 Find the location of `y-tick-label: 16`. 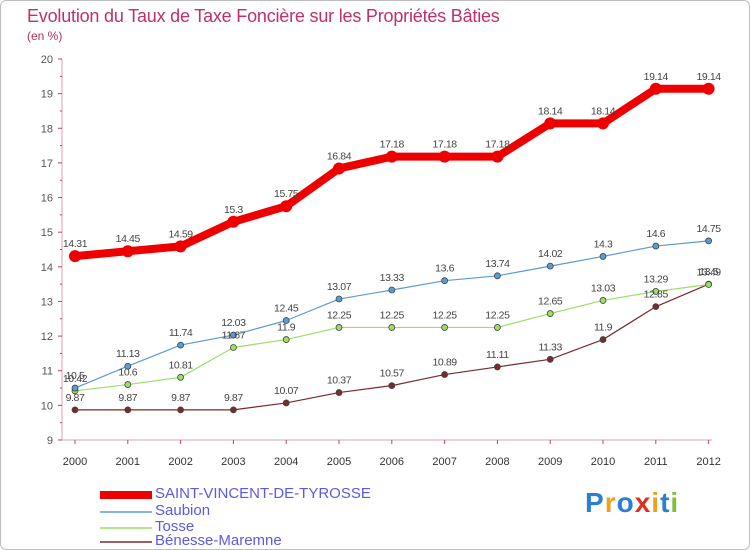

y-tick-label: 16 is located at coordinates (47, 199).